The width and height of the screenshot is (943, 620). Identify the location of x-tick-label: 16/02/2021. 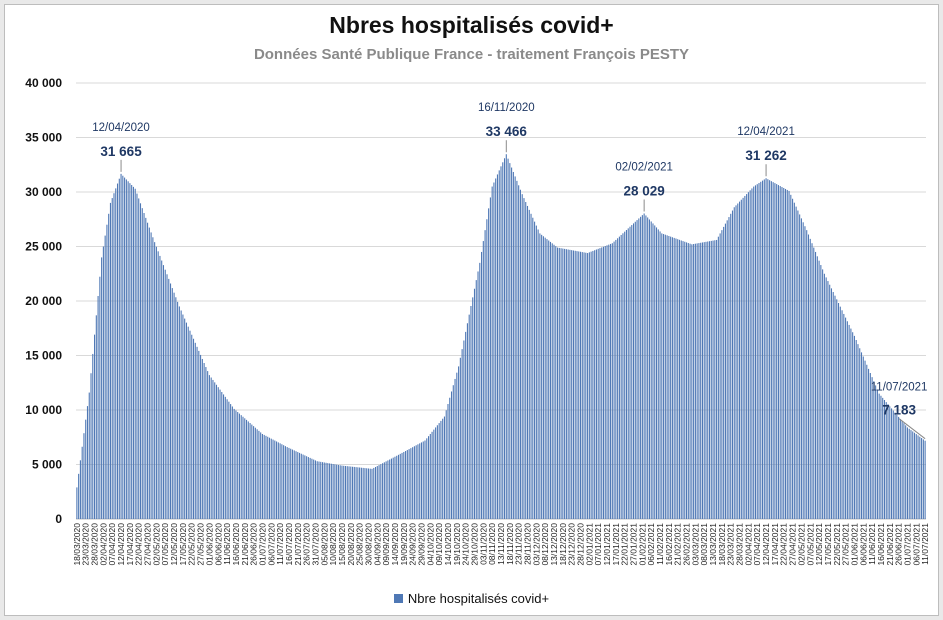
(669, 544).